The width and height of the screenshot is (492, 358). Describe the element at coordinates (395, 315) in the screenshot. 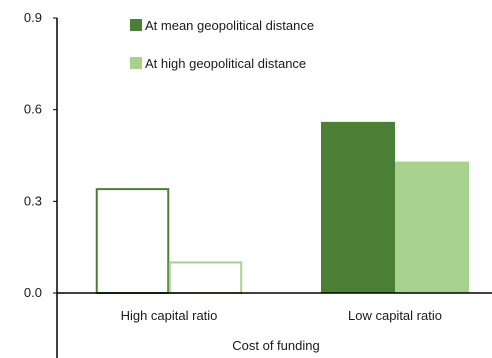

I see `category-label-low-capital-ratio: Low capital ratio` at that location.